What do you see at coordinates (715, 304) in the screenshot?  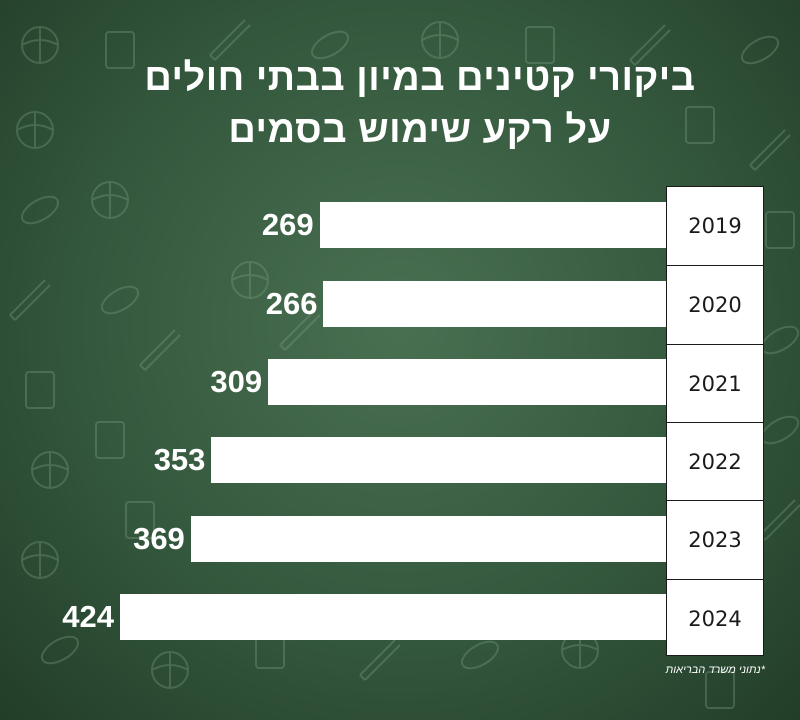 I see `year-label: 2020` at bounding box center [715, 304].